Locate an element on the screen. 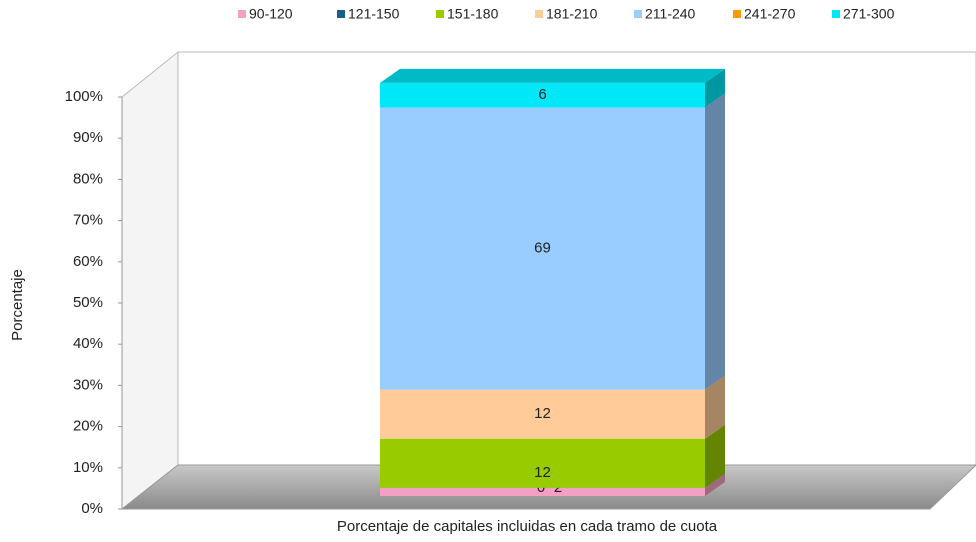 This screenshot has width=976, height=542. y-tick-label: 10% is located at coordinates (88, 467).